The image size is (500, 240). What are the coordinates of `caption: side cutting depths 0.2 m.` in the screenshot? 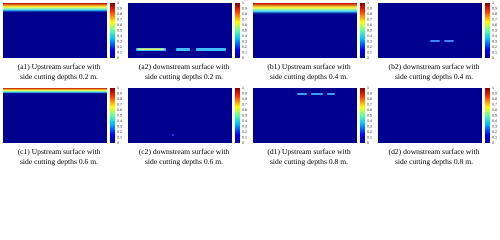 It's located at (59, 76).